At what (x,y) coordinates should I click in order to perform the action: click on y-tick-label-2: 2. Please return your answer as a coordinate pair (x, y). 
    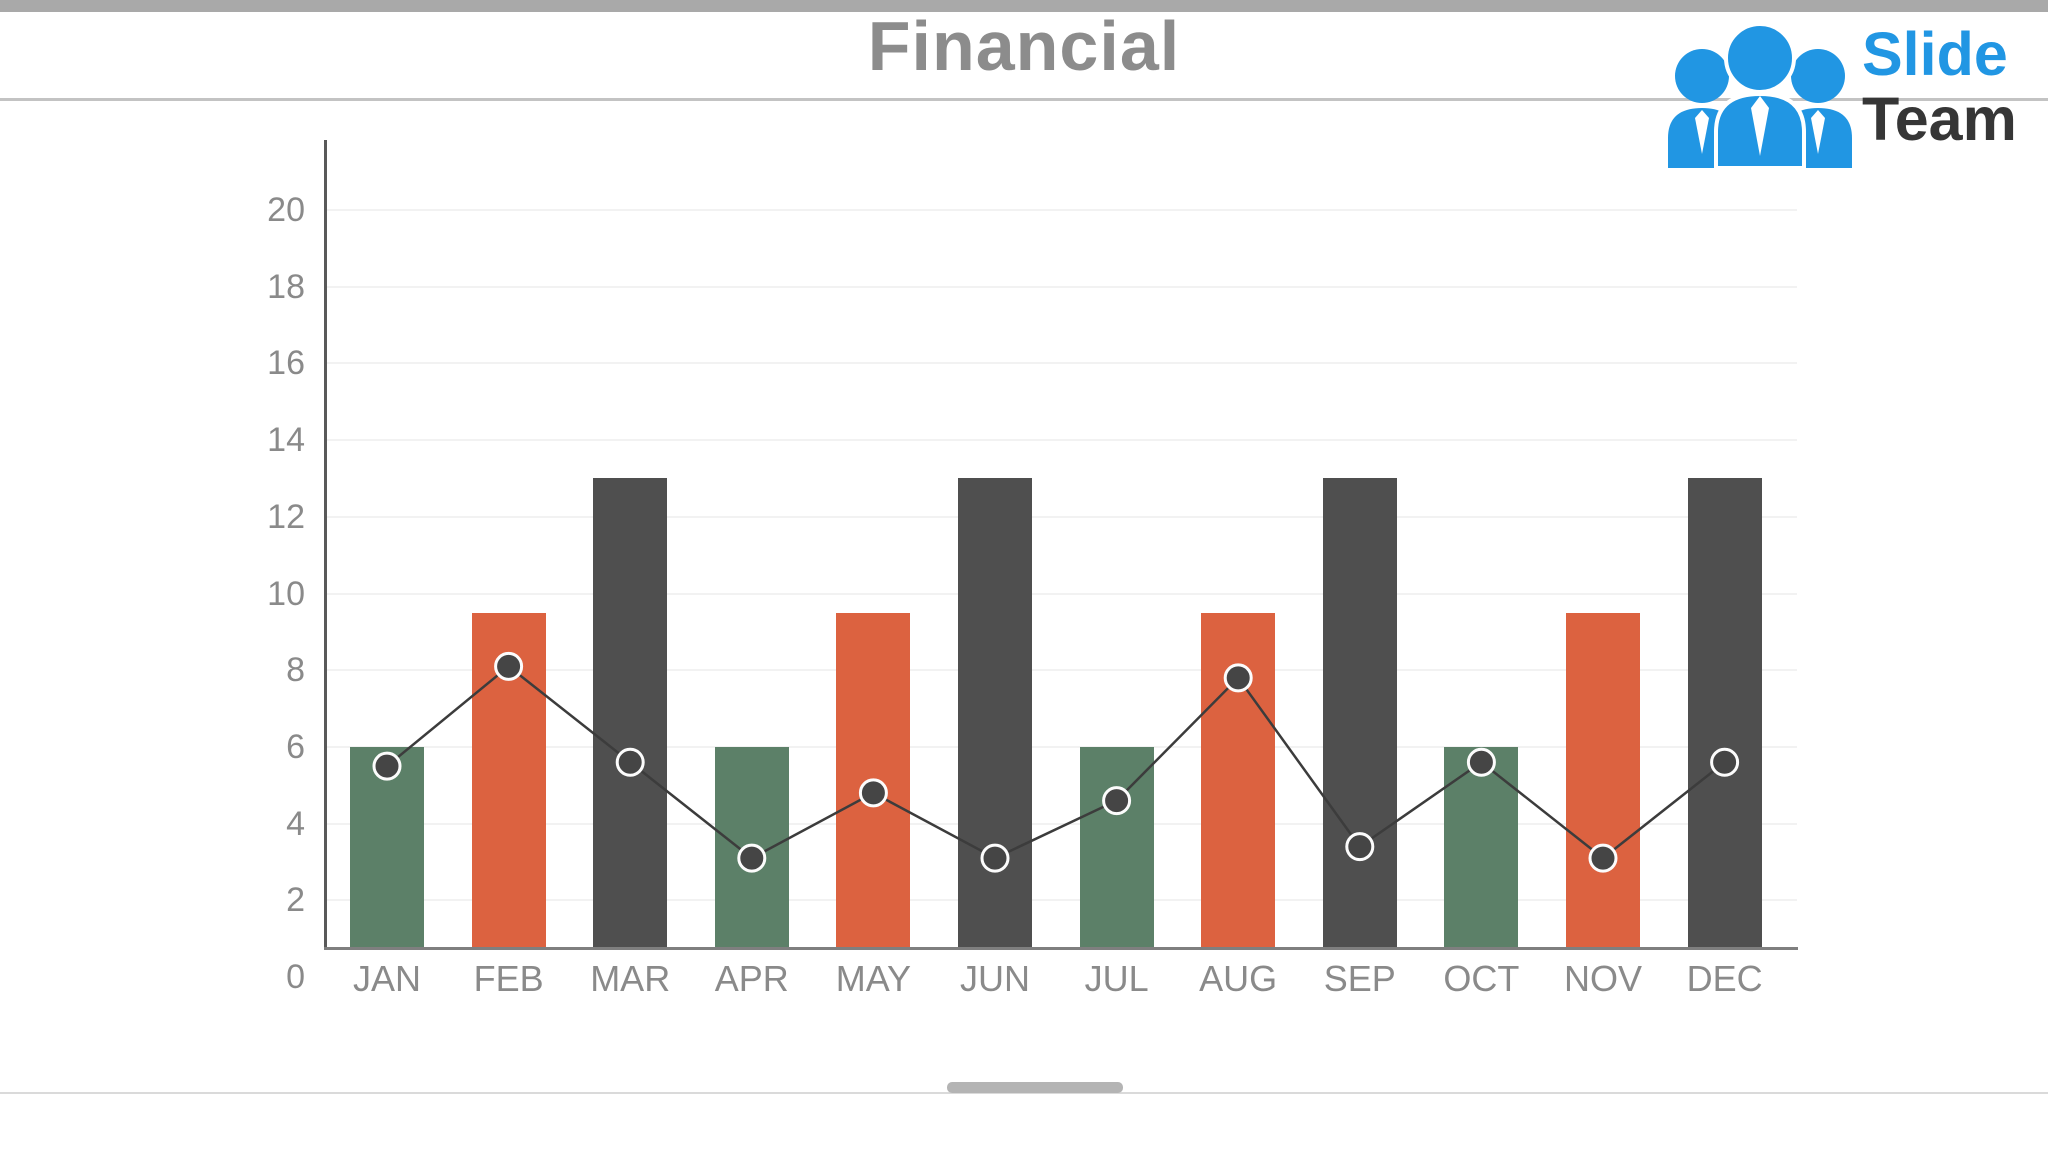
    Looking at the image, I should click on (295, 900).